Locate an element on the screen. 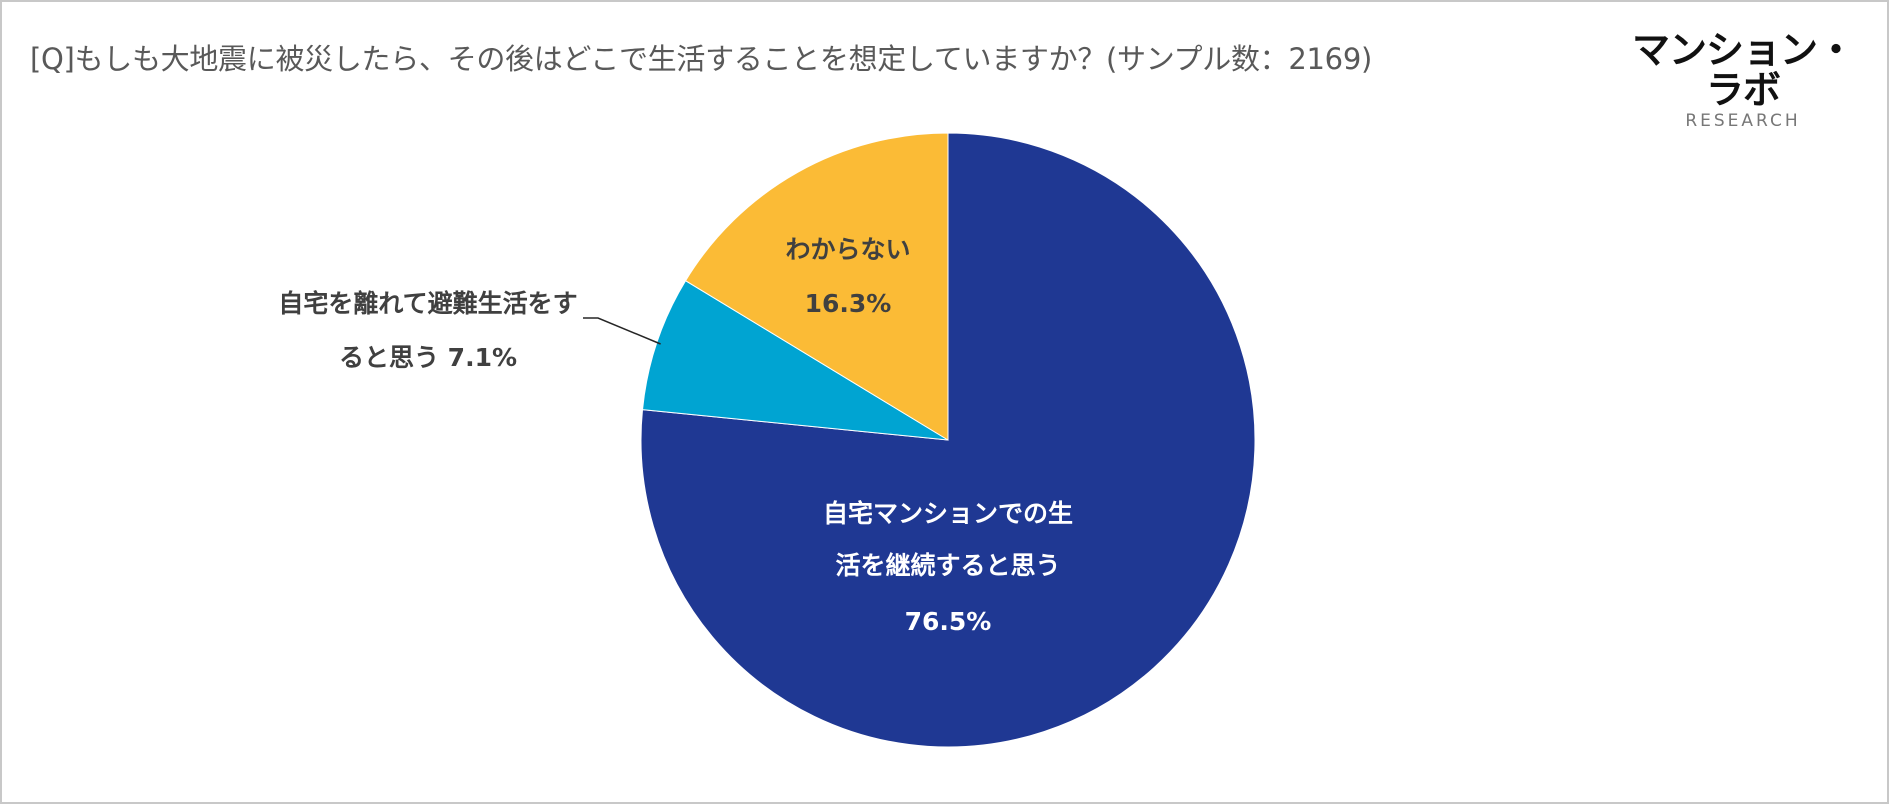 Image resolution: width=1889 pixels, height=804 pixels. brand-name: マンション・ラボ is located at coordinates (1743, 70).